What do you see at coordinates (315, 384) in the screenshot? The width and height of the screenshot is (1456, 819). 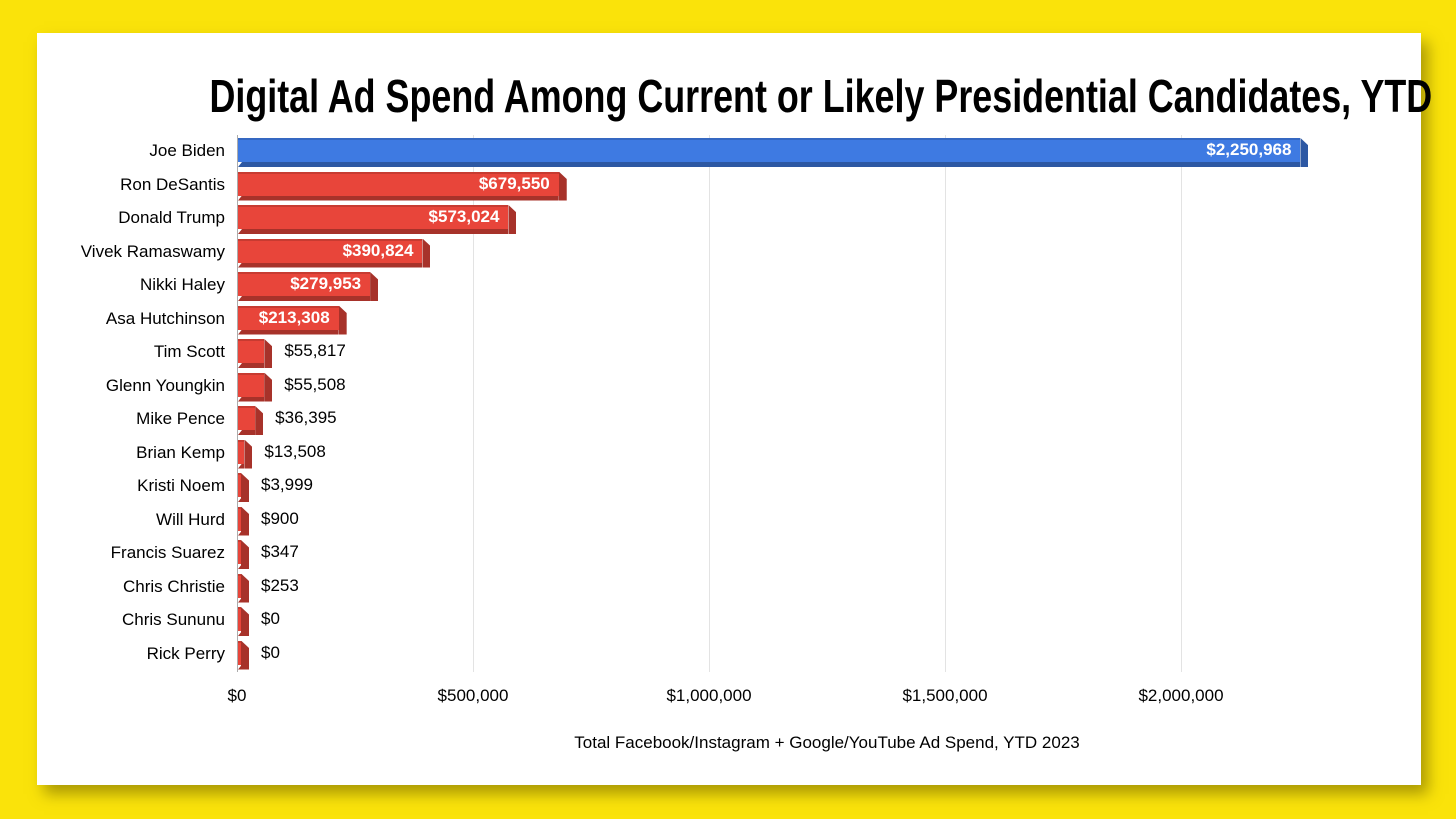 I see `value-label: $55,508` at bounding box center [315, 384].